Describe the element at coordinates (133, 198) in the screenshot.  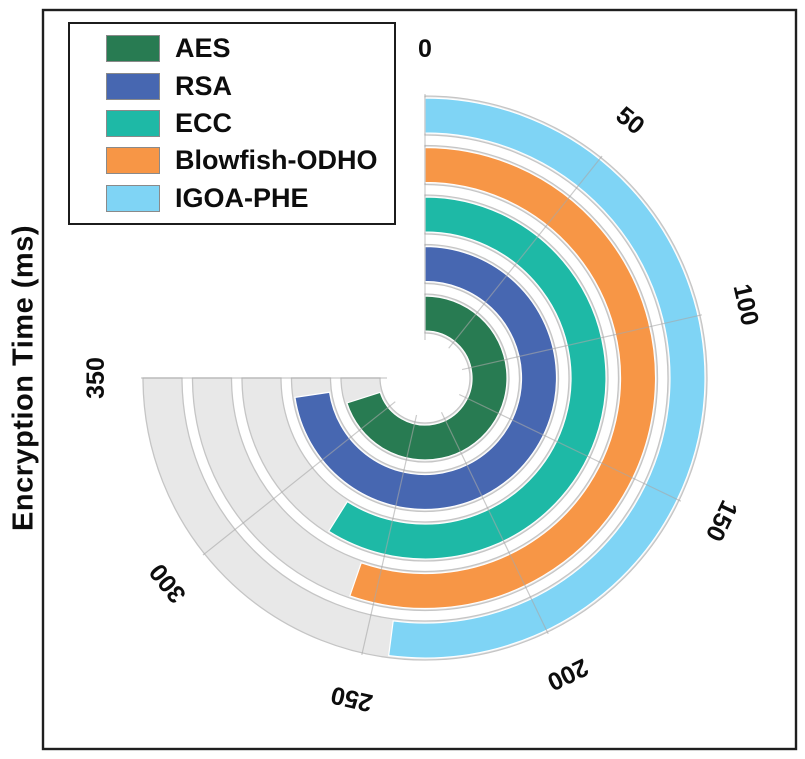
I see `legend-swatch-IGOA-PHE` at that location.